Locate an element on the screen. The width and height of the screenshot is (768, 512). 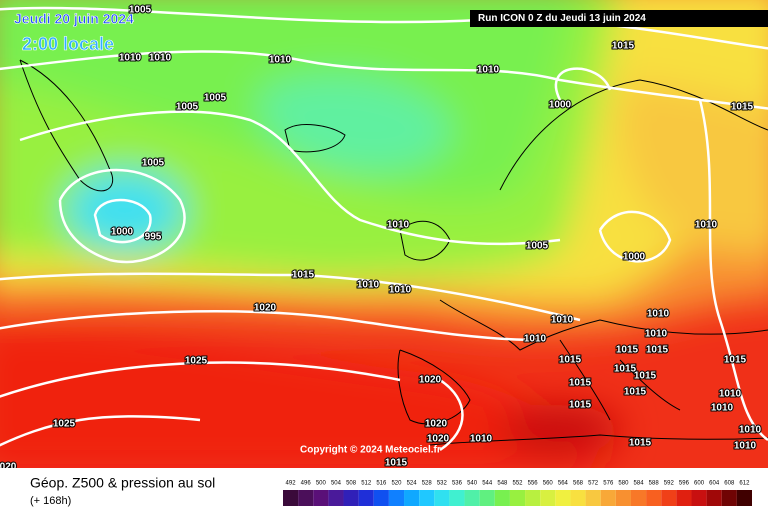
colorbar-tick-label: 556 is located at coordinates (533, 484).